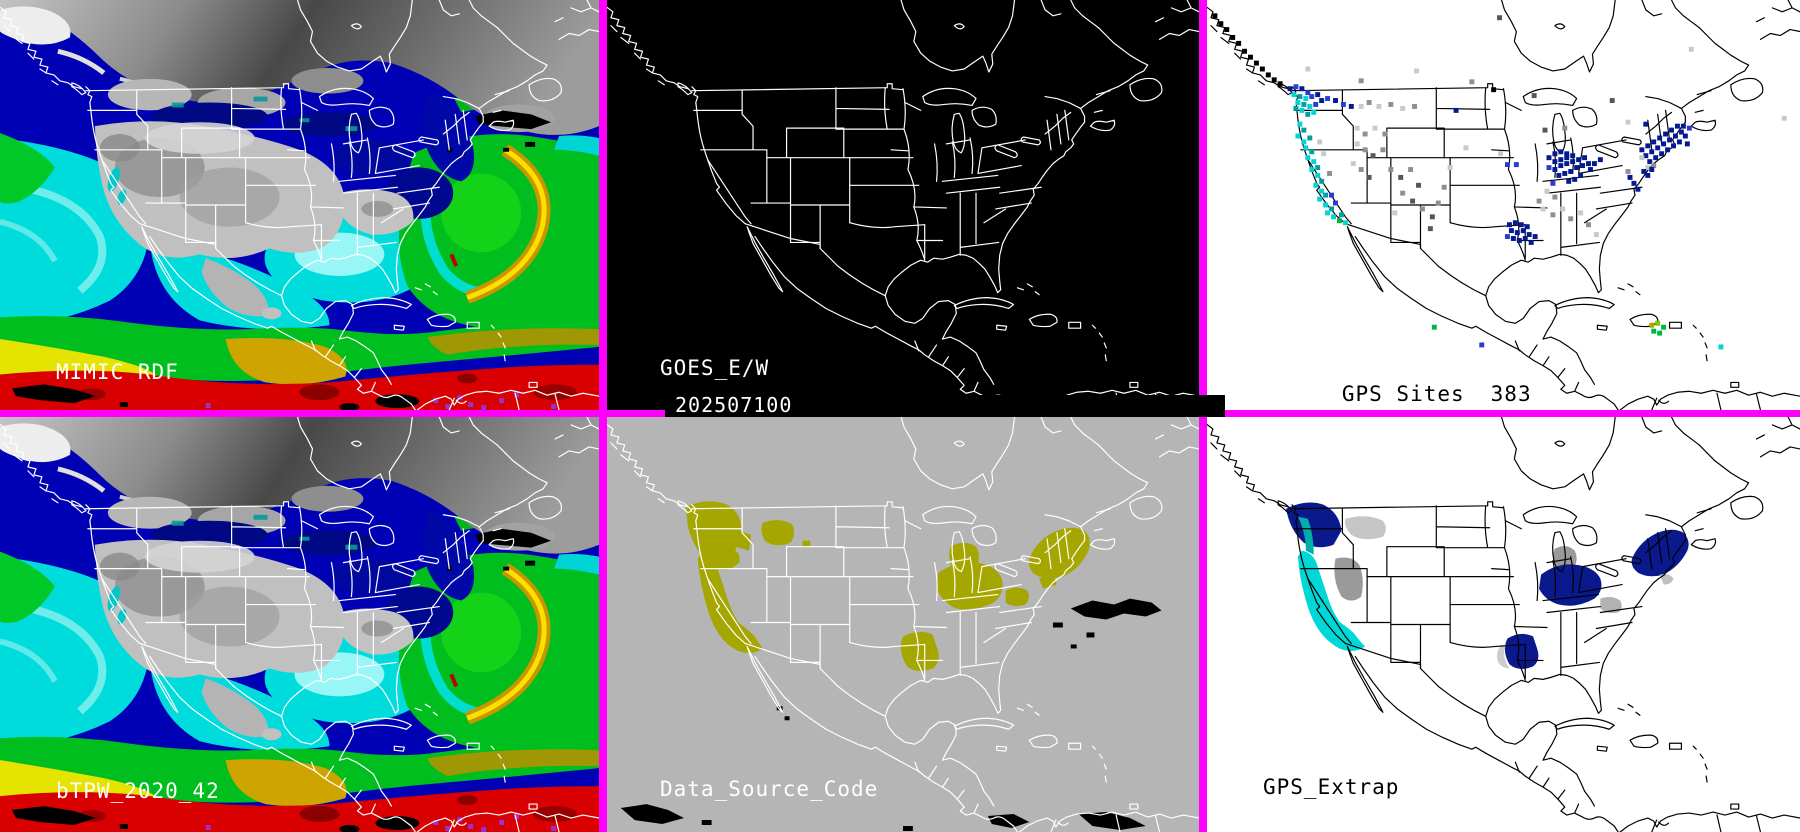 Image resolution: width=1800 pixels, height=832 pixels. Describe the element at coordinates (1331, 787) in the screenshot. I see `gps-extrap-label: GPS_Extrap` at that location.